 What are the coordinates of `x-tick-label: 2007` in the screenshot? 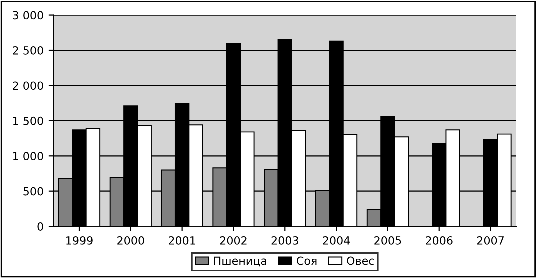 It's located at (490, 240).